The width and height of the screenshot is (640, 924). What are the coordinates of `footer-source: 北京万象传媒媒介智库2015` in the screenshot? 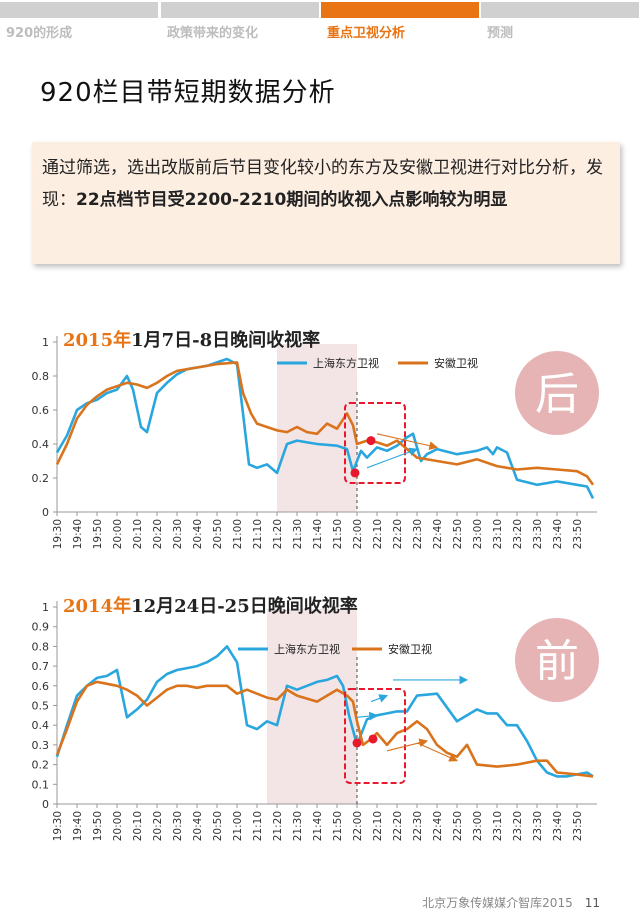 It's located at (497, 903).